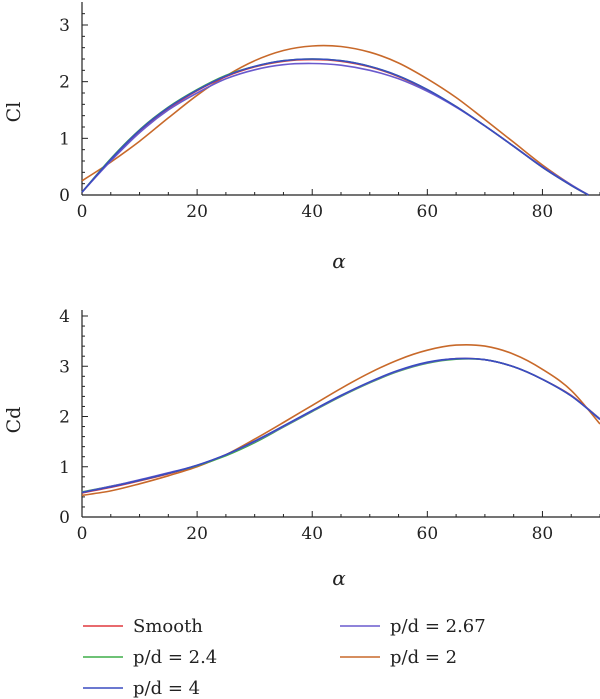 Image resolution: width=600 pixels, height=699 pixels. I want to click on legend-label-p-d-2: p/d = 2, so click(423, 657).